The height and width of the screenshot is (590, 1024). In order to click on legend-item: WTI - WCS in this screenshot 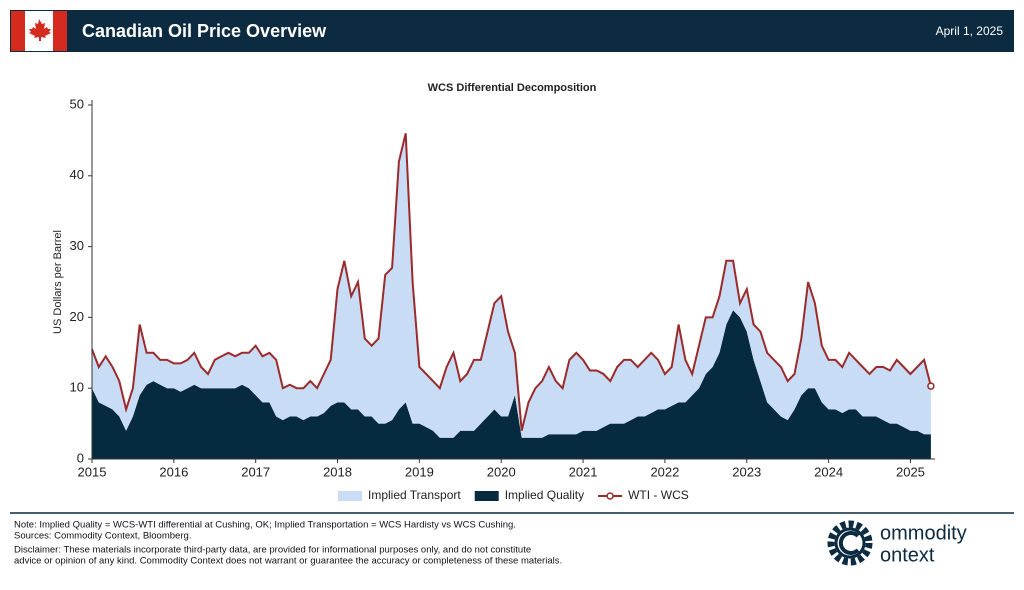, I will do `click(643, 495)`.